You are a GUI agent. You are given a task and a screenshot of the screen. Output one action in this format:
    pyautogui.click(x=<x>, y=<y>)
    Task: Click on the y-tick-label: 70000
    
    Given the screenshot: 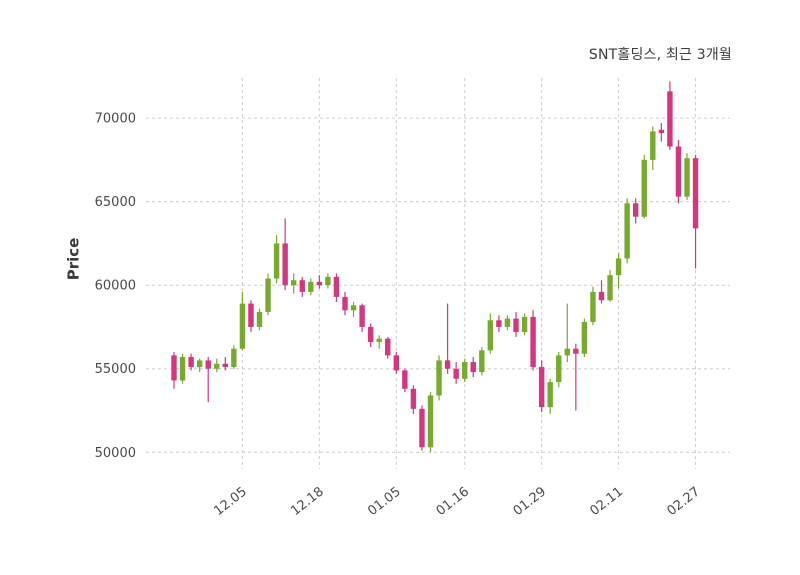 What is the action you would take?
    pyautogui.click(x=115, y=119)
    